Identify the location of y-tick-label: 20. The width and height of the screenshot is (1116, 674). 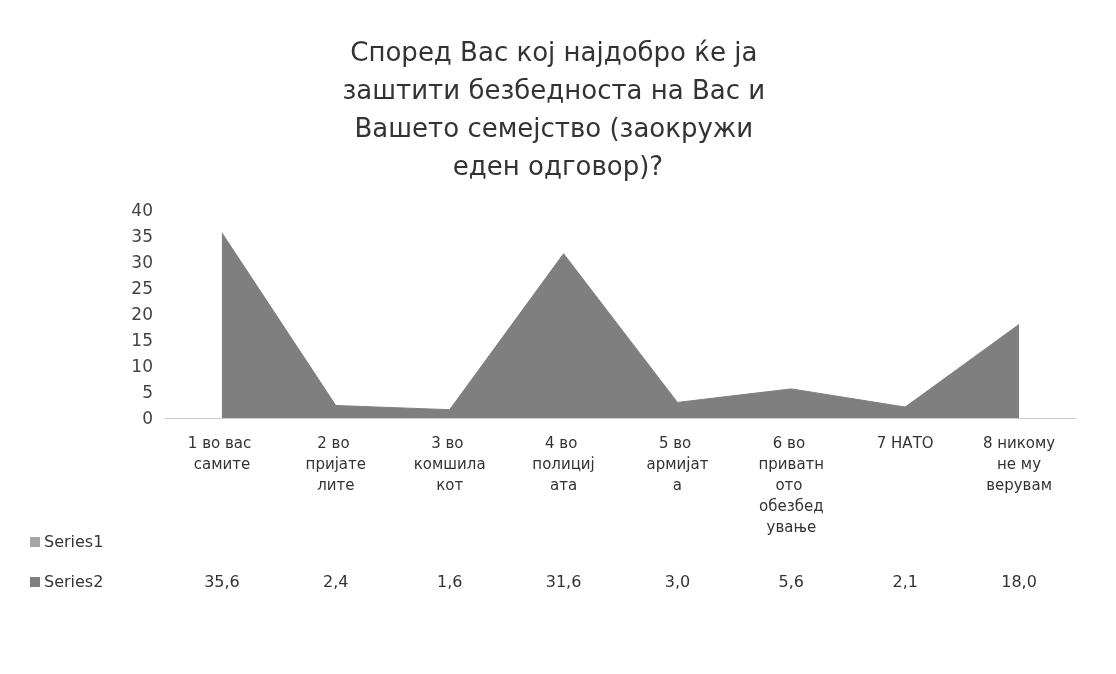
(142, 314).